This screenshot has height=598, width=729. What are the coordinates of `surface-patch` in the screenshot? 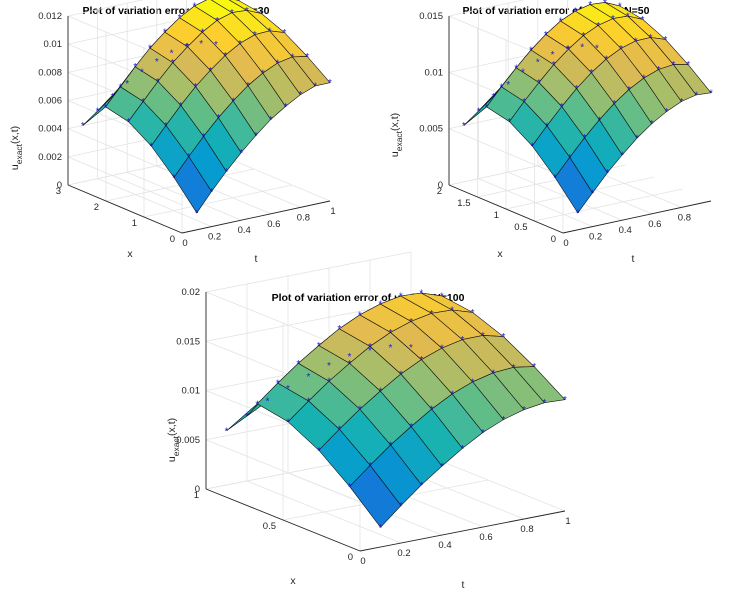 It's located at (539, 385).